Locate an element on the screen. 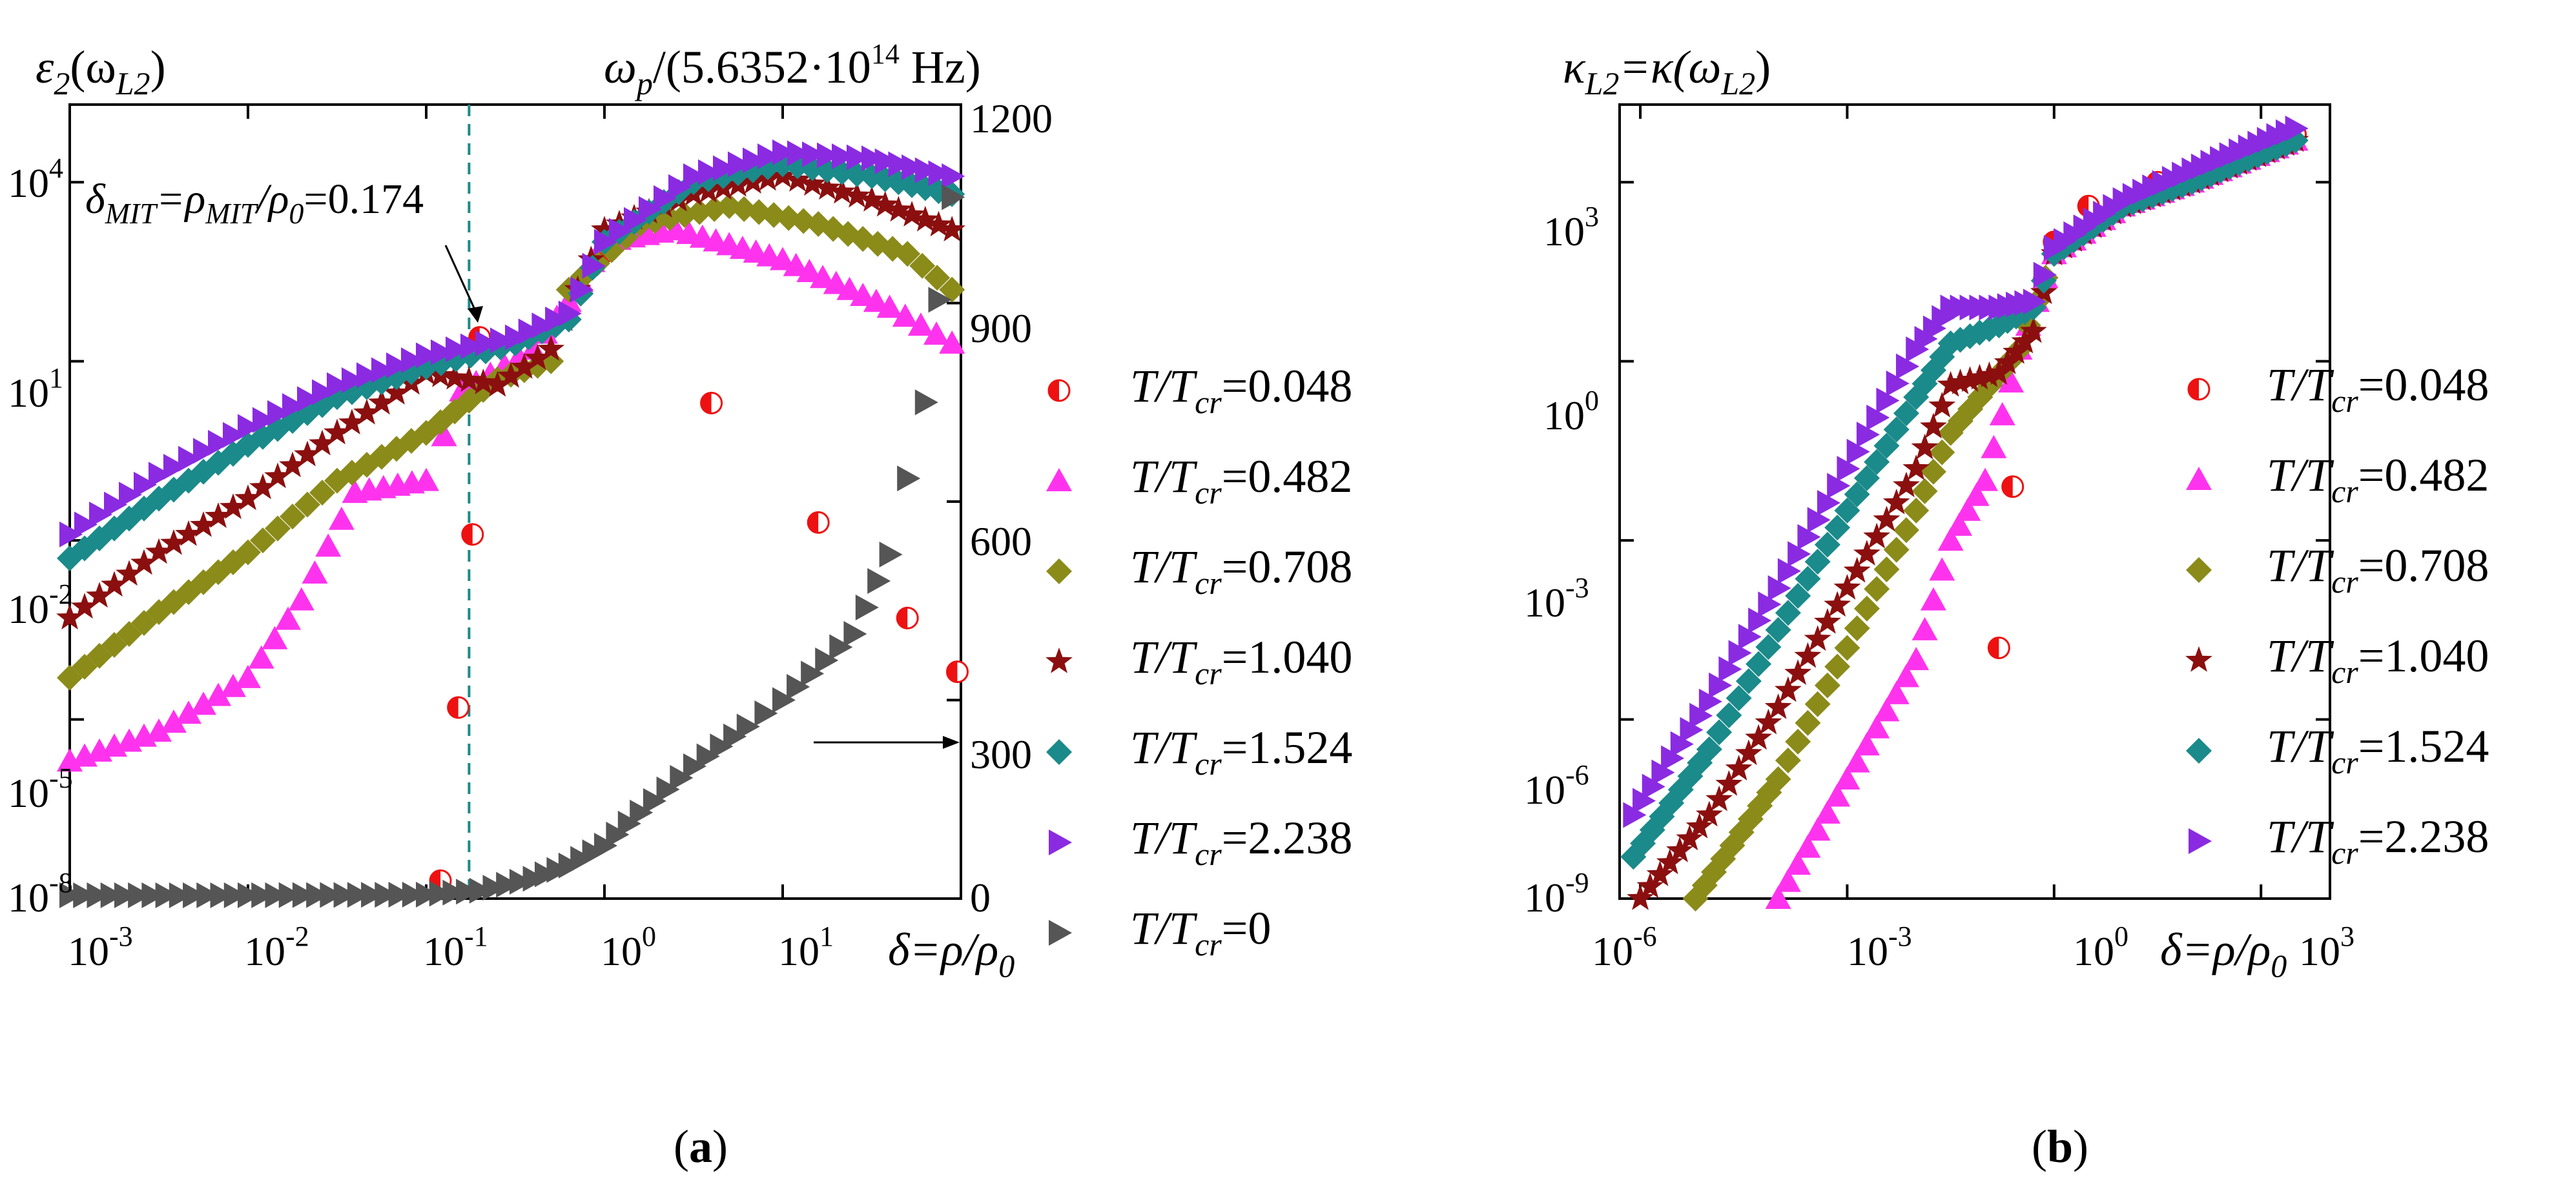 This screenshot has height=1202, width=2576. a-mit-annotation: δMIT=ρMIT/ρ0=0.174 is located at coordinates (254, 203).